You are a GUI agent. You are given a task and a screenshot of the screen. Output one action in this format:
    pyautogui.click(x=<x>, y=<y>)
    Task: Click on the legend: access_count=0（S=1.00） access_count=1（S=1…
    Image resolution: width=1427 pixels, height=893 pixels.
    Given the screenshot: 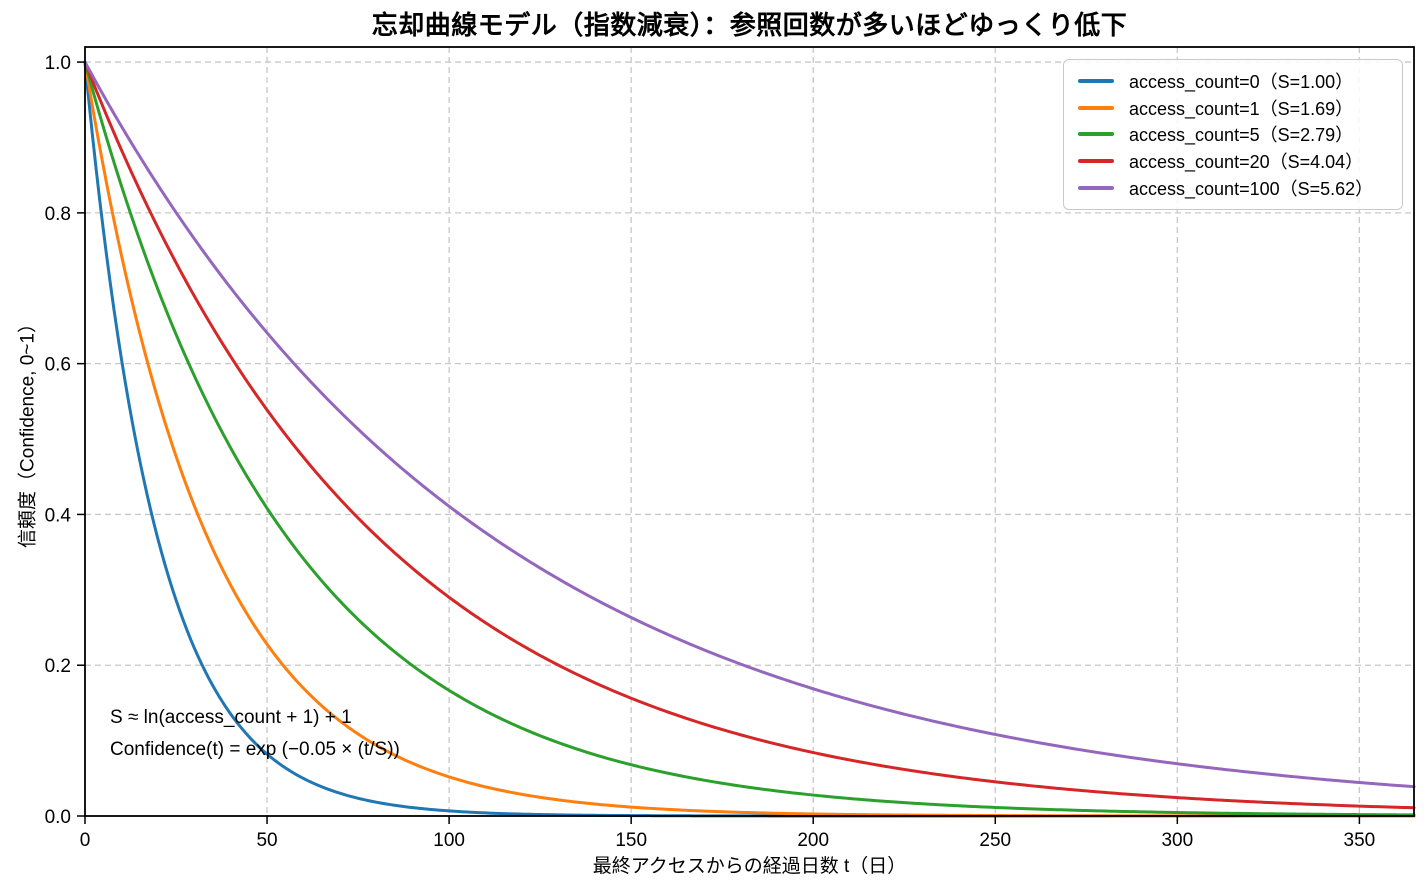 What is the action you would take?
    pyautogui.click(x=1233, y=134)
    